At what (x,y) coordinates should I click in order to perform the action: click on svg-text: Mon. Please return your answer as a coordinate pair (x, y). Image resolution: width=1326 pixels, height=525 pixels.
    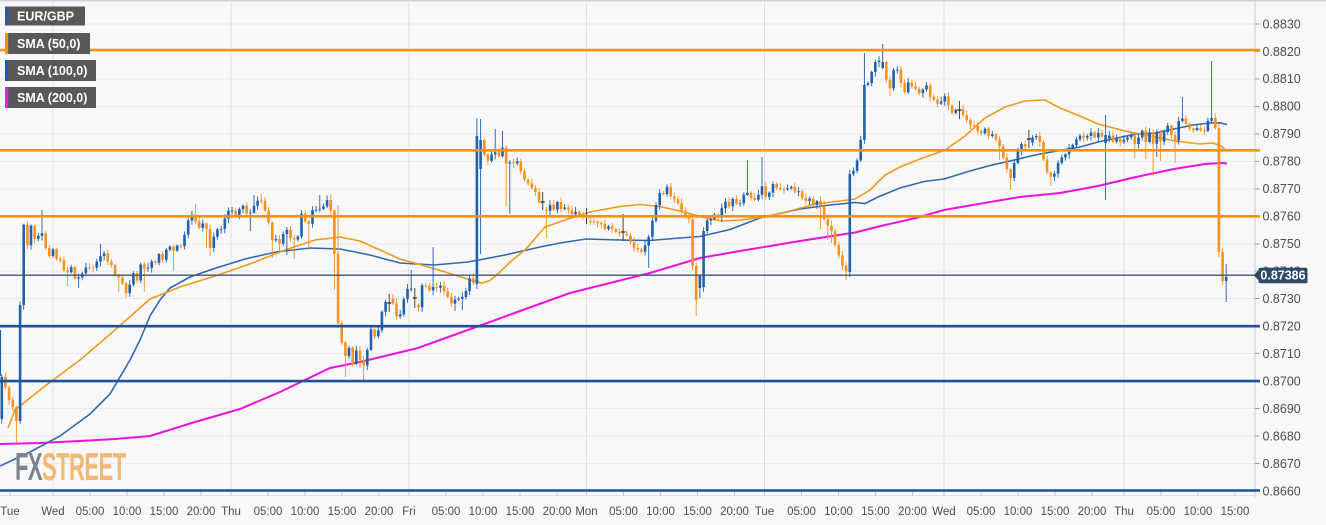
    Looking at the image, I should click on (586, 512).